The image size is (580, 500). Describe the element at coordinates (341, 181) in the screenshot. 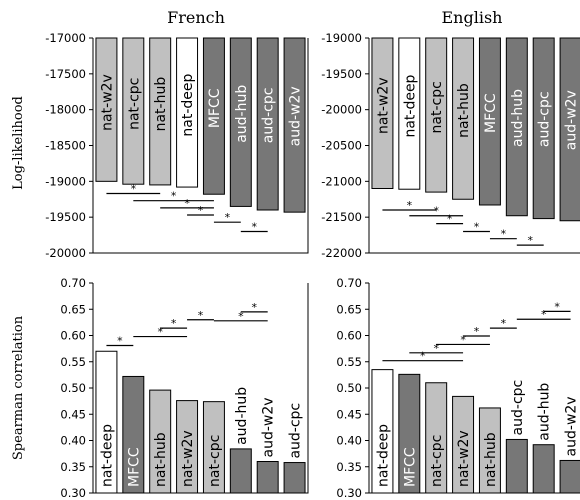

I see `ytick-label: -21000` at that location.